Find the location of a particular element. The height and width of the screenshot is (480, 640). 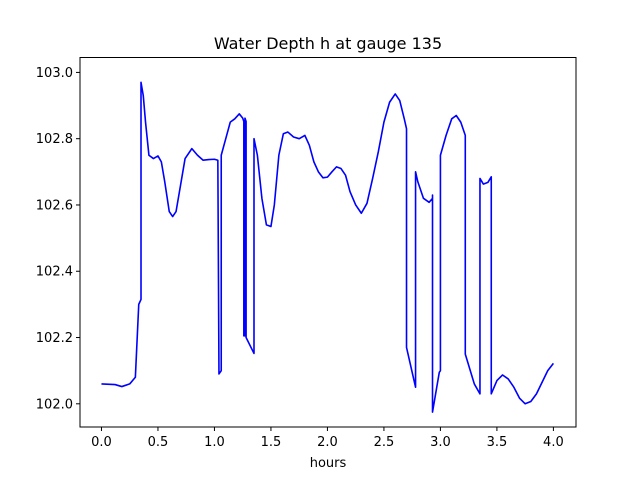

y-tick-label: 102.0 is located at coordinates (54, 404).